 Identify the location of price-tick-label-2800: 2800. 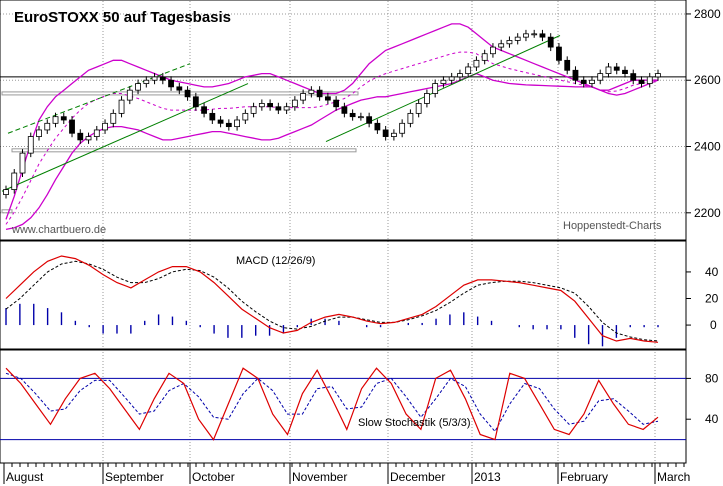
(707, 14).